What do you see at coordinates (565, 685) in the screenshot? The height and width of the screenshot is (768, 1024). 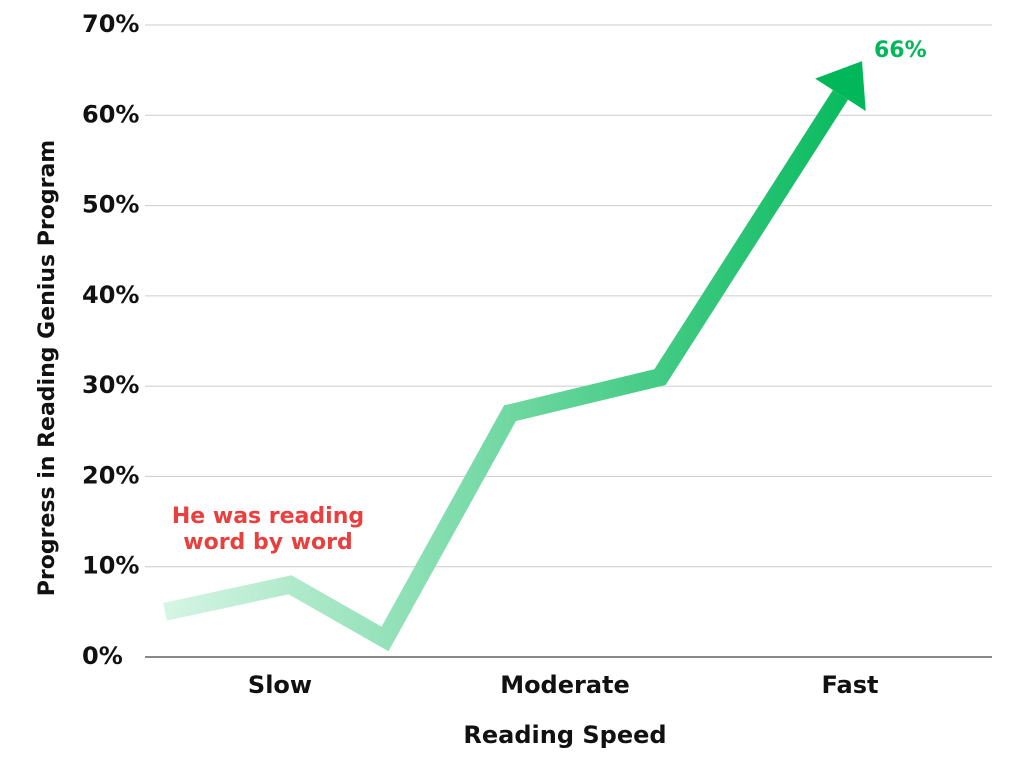 I see `x-tick-label: Moderate` at bounding box center [565, 685].